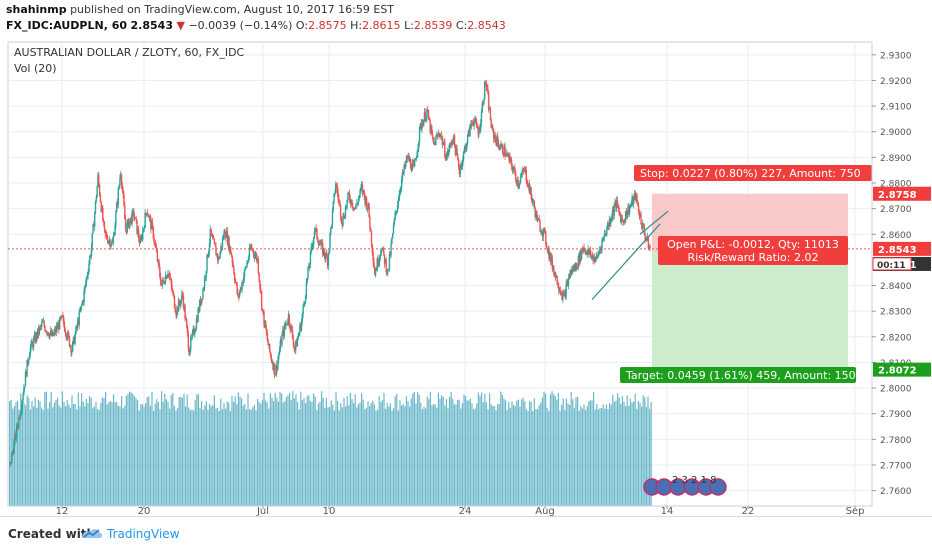 The width and height of the screenshot is (932, 551). What do you see at coordinates (52, 534) in the screenshot?
I see `created-with-text: Created with` at bounding box center [52, 534].